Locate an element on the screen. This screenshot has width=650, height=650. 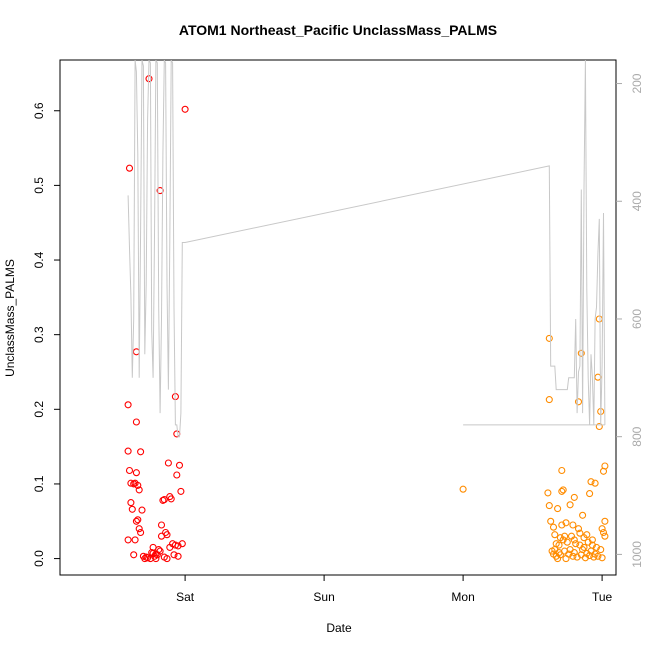
y-axis: 0.0 0.1 0.2 0.3 0.4 0.5 0.6 is located at coordinates (46, 334).